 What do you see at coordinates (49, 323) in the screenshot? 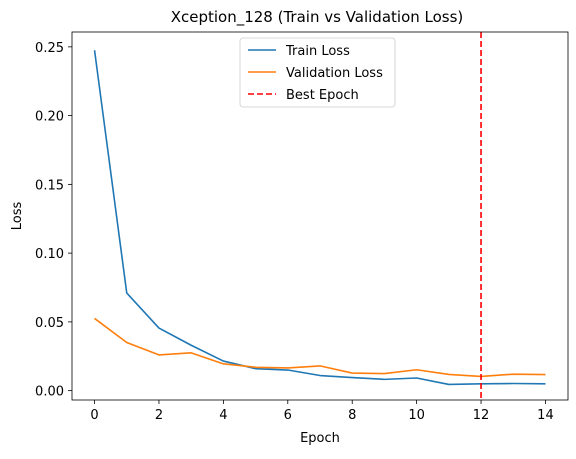
I see `y-tick-label: 0.05` at bounding box center [49, 323].